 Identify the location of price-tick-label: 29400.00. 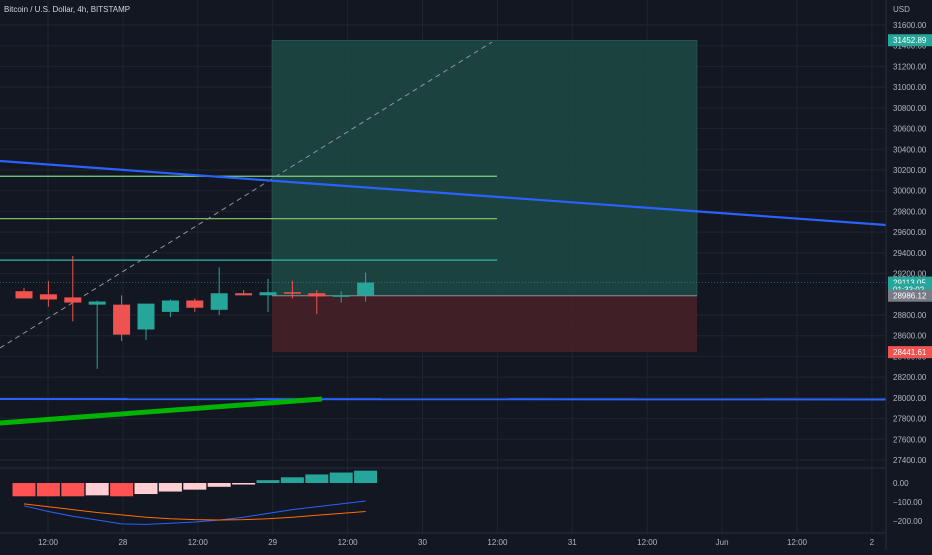
(910, 253).